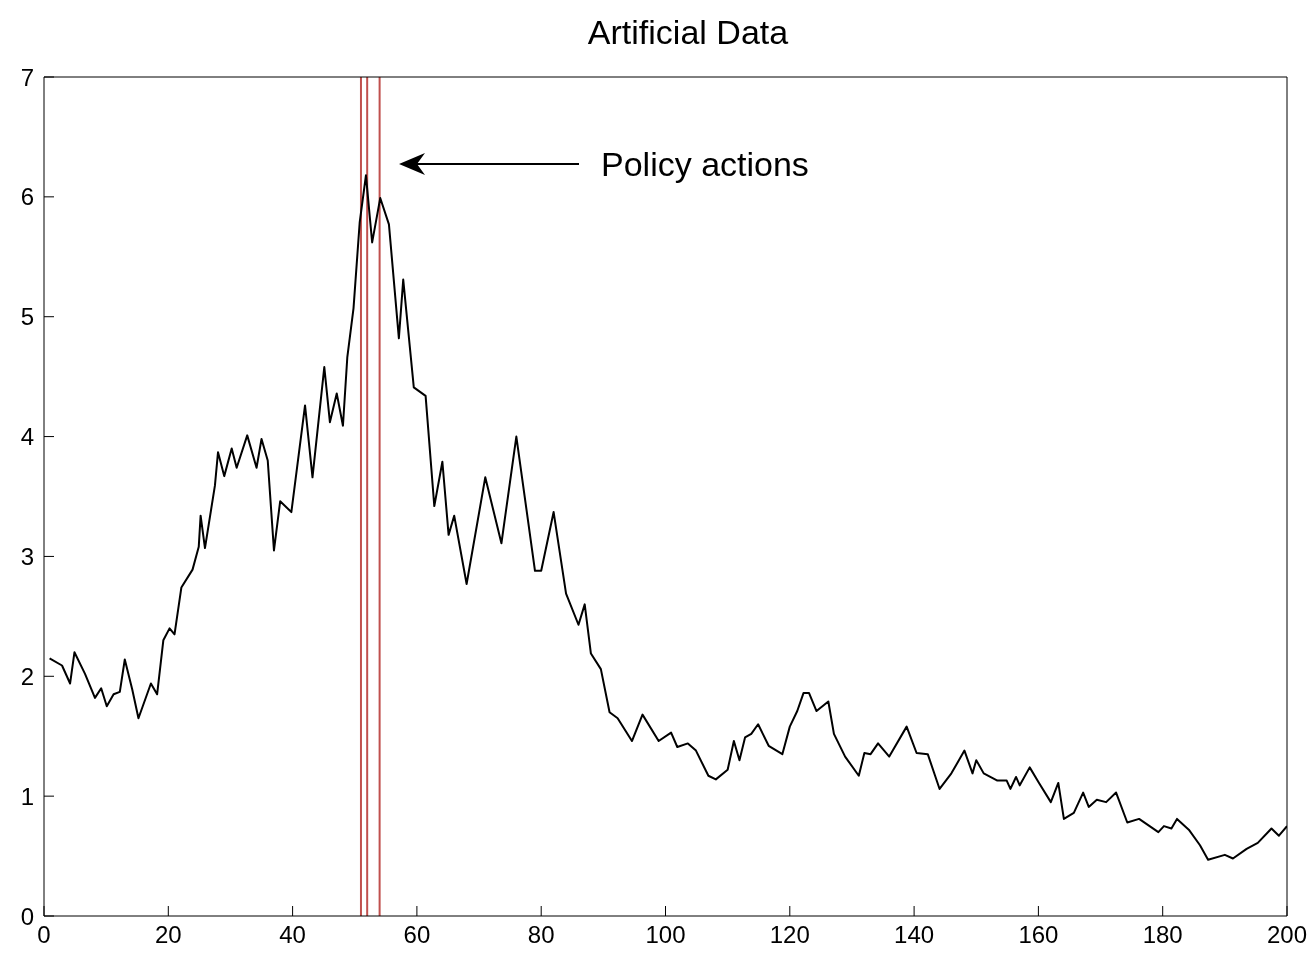  I want to click on chart-title: Artificial Data, so click(688, 32).